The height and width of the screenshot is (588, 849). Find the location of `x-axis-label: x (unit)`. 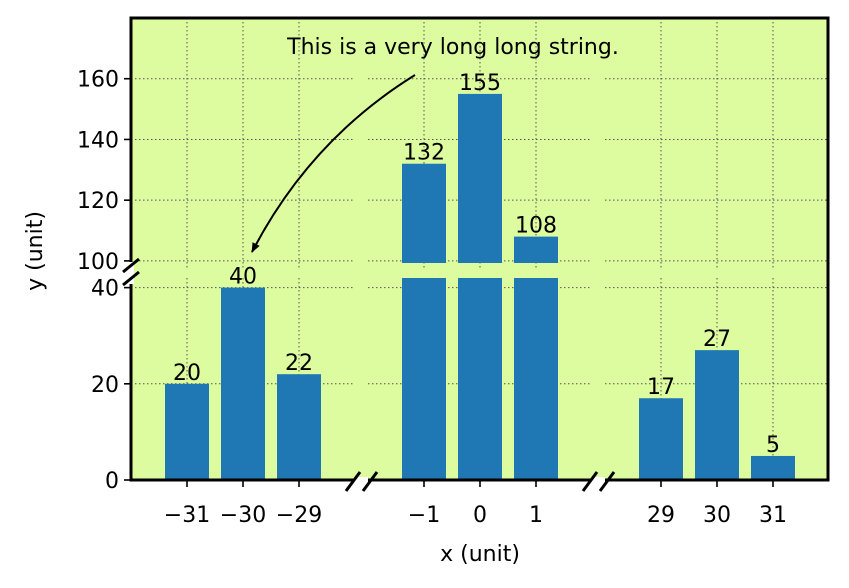

x-axis-label: x (unit) is located at coordinates (480, 554).